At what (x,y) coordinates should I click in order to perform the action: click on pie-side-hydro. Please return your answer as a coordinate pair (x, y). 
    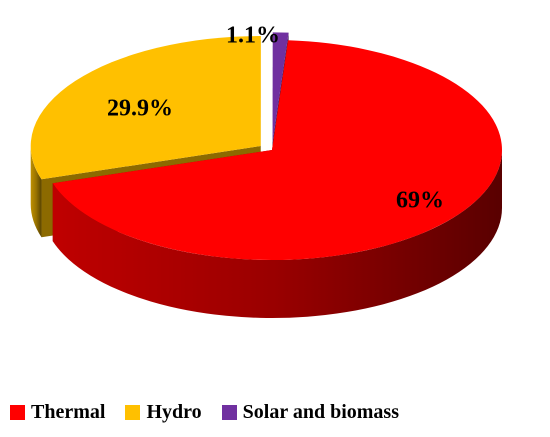
    Looking at the image, I should click on (36, 192).